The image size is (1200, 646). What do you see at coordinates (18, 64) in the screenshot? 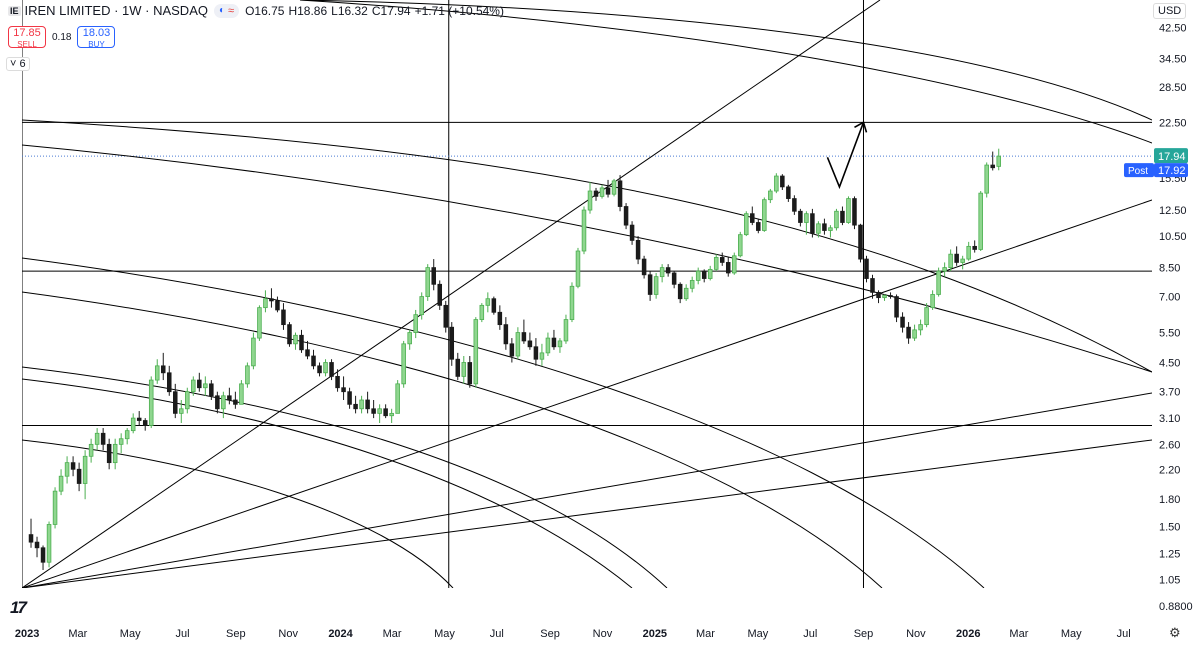
I see `indicators-toggle: ˅ 6` at bounding box center [18, 64].